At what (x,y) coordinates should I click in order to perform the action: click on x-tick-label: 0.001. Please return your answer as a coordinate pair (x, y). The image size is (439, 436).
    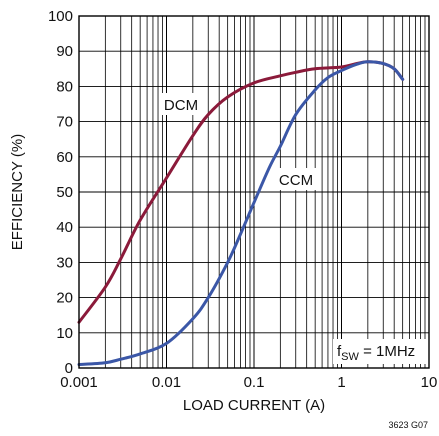
    Looking at the image, I should click on (79, 382).